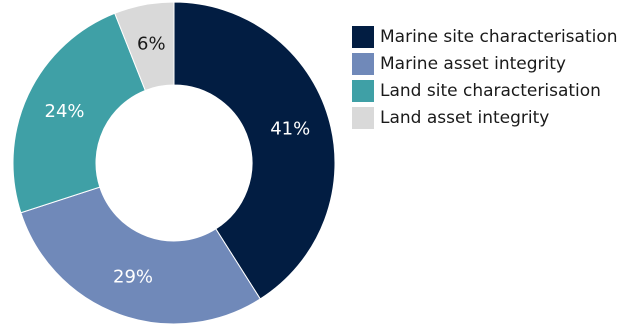 This screenshot has width=641, height=325. What do you see at coordinates (499, 36) in the screenshot?
I see `legend-label: Marine site characterisation` at bounding box center [499, 36].